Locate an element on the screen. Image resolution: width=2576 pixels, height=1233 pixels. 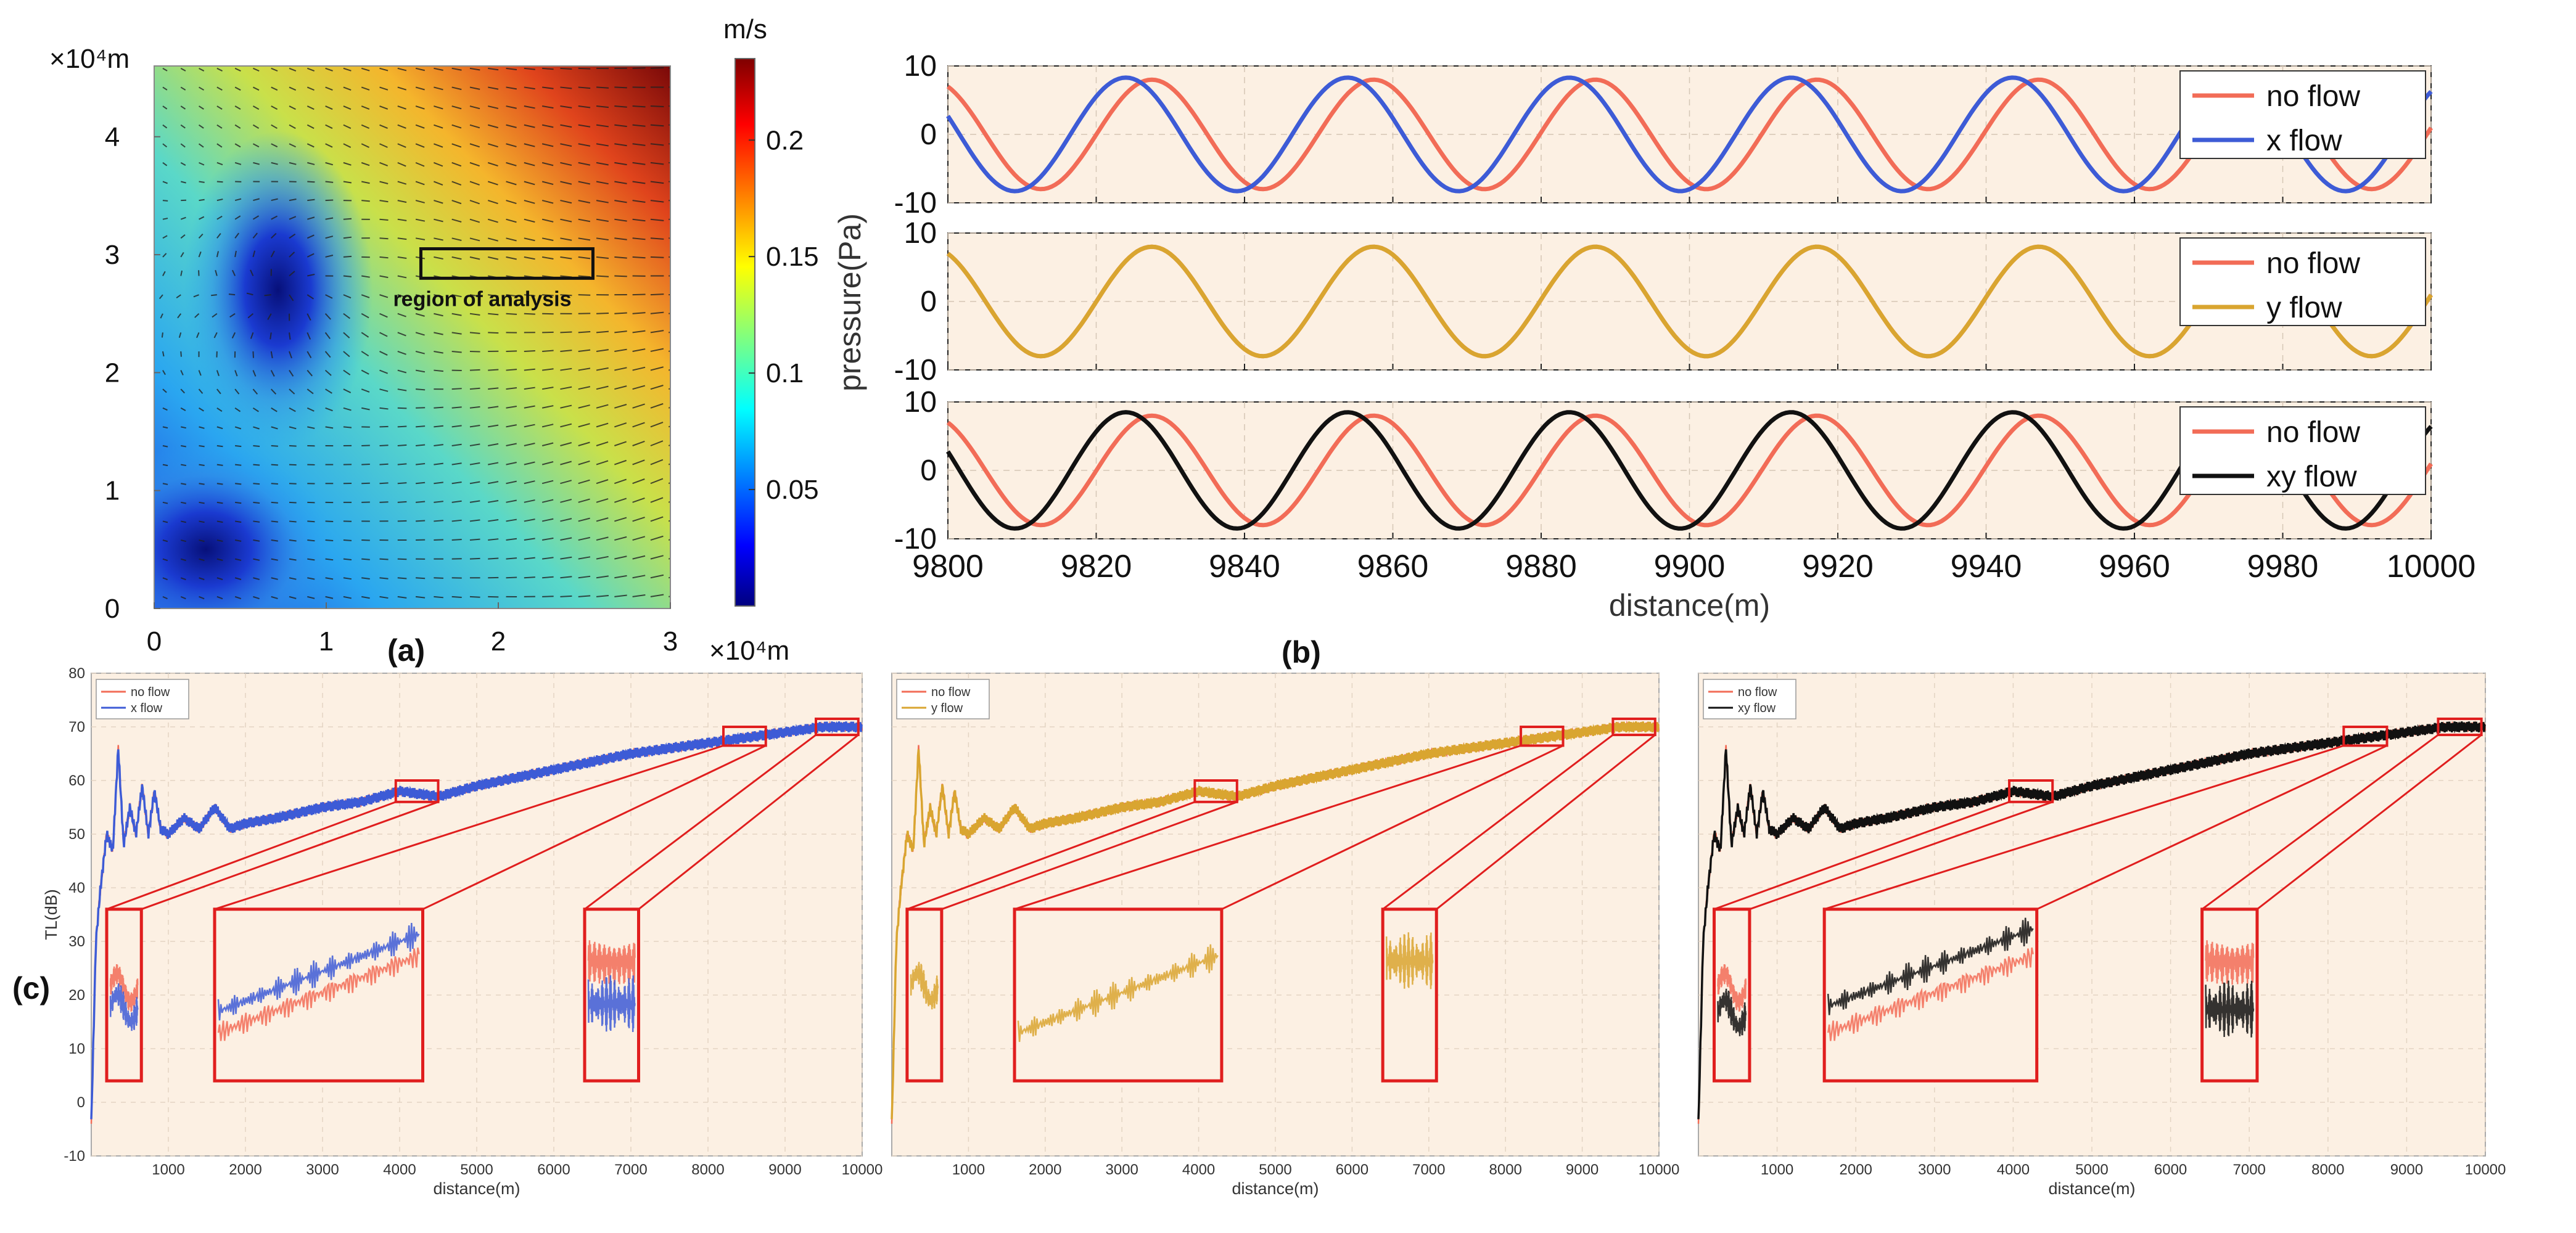
legend-entry: no flow is located at coordinates (1757, 693).